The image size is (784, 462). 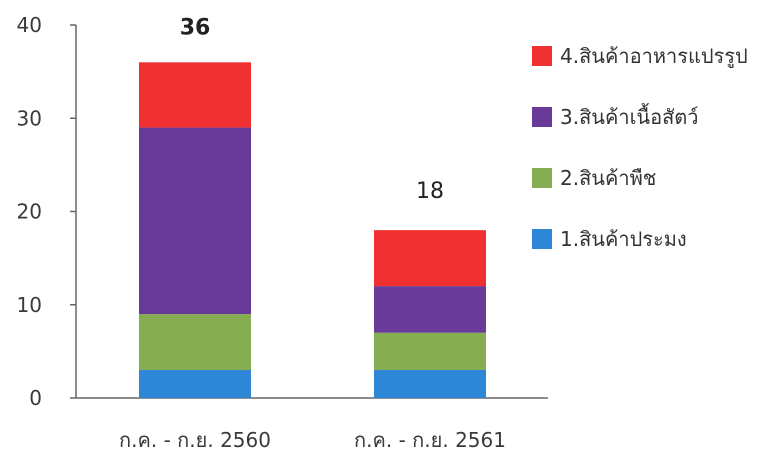 I want to click on y-tick-label: 30, so click(x=29, y=118).